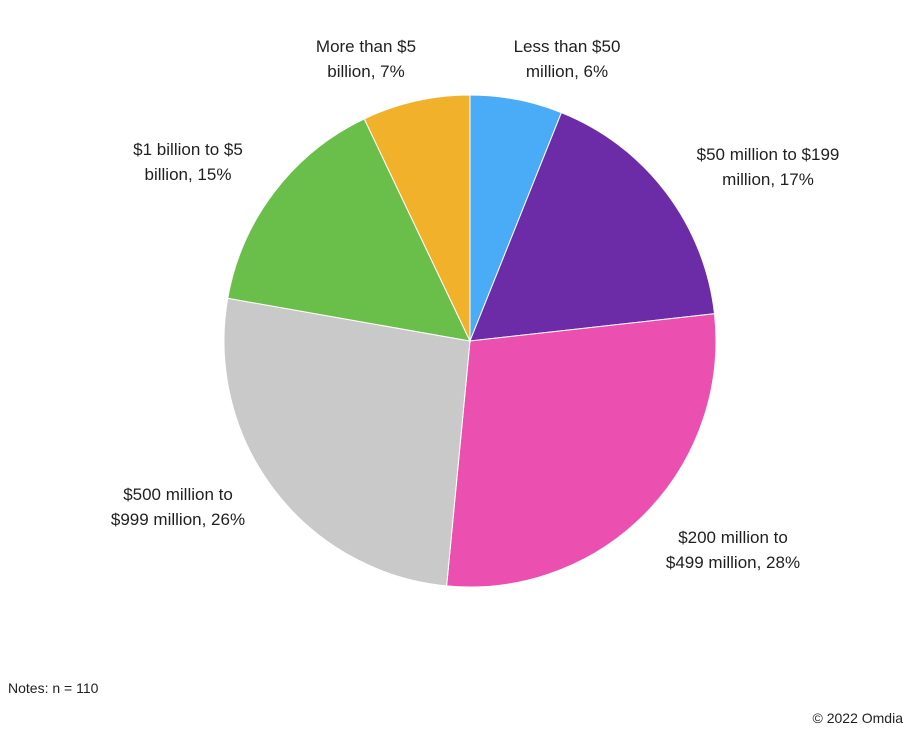  I want to click on pie-slice-more-than-5-billion, so click(417, 218).